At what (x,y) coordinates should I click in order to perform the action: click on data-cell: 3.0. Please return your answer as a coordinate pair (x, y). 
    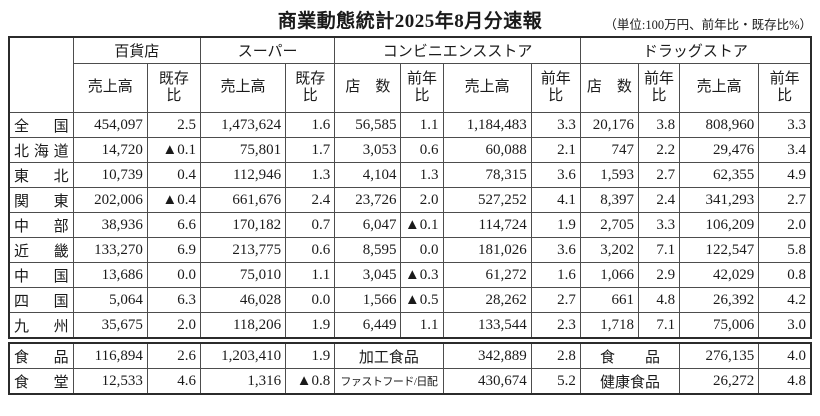
    Looking at the image, I should click on (785, 325).